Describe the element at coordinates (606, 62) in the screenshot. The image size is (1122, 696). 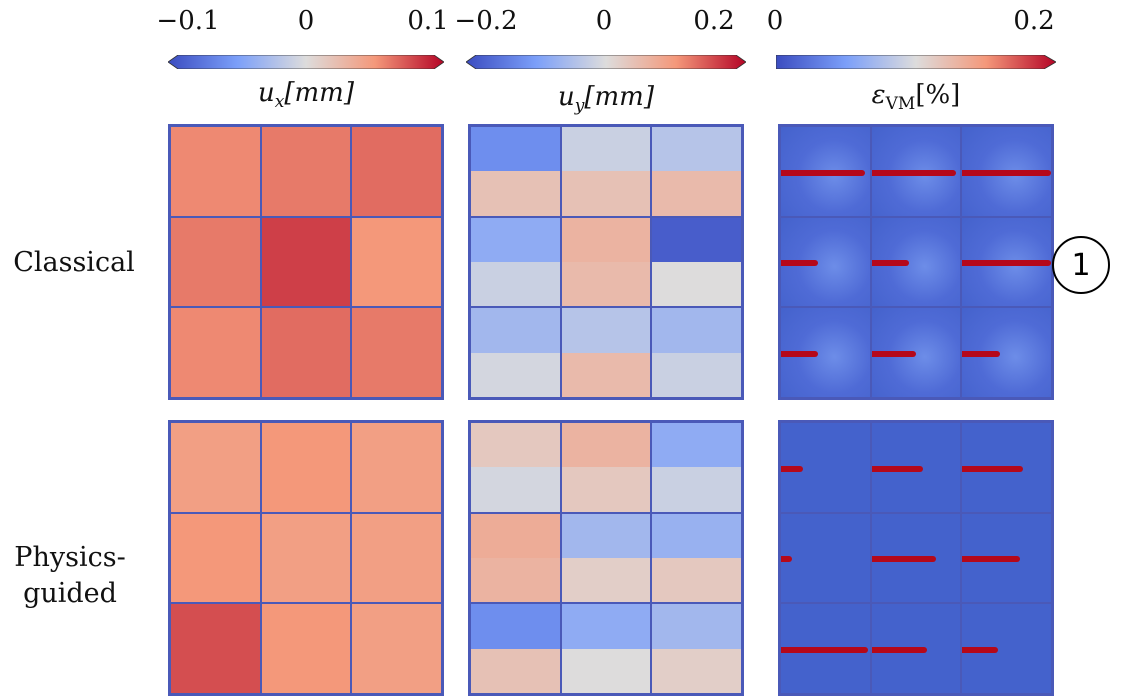
I see `uy-colorbar` at that location.